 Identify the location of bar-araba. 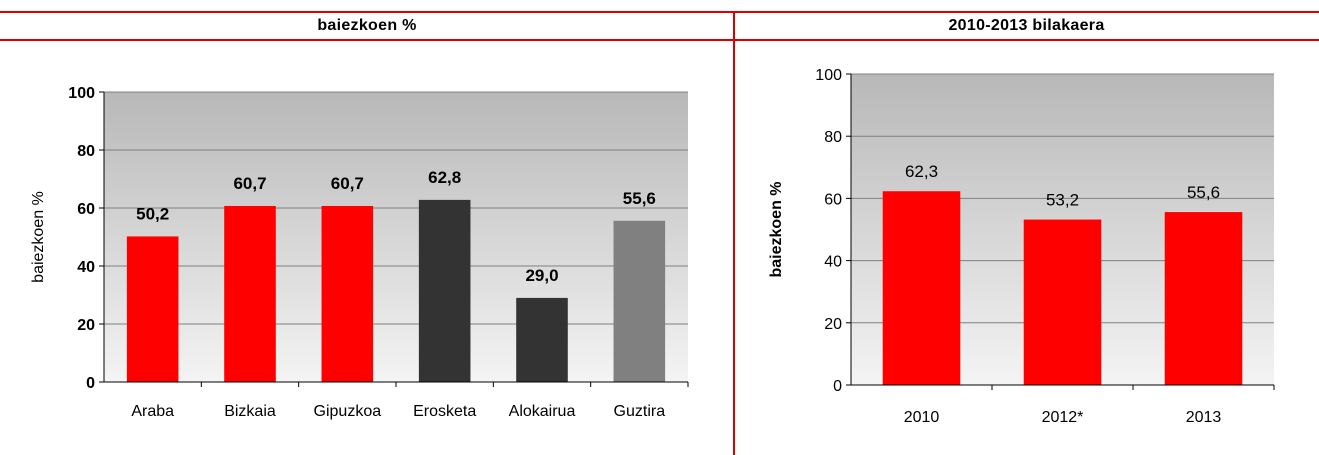
(152, 309).